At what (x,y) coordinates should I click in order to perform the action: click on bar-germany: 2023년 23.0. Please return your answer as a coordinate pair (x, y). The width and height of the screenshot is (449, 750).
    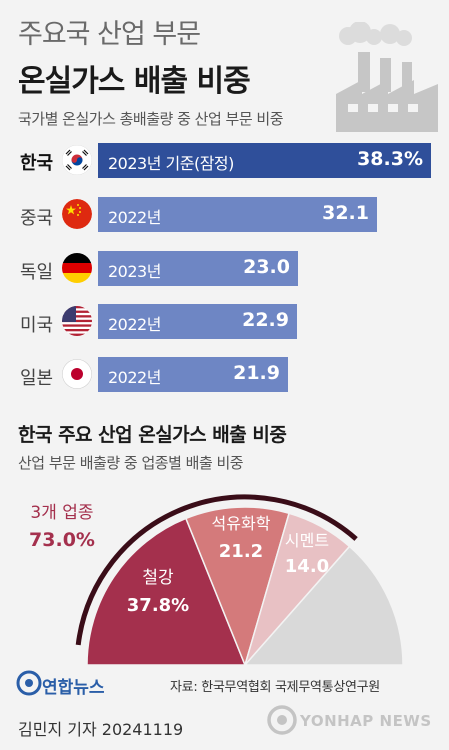
    Looking at the image, I should click on (198, 268).